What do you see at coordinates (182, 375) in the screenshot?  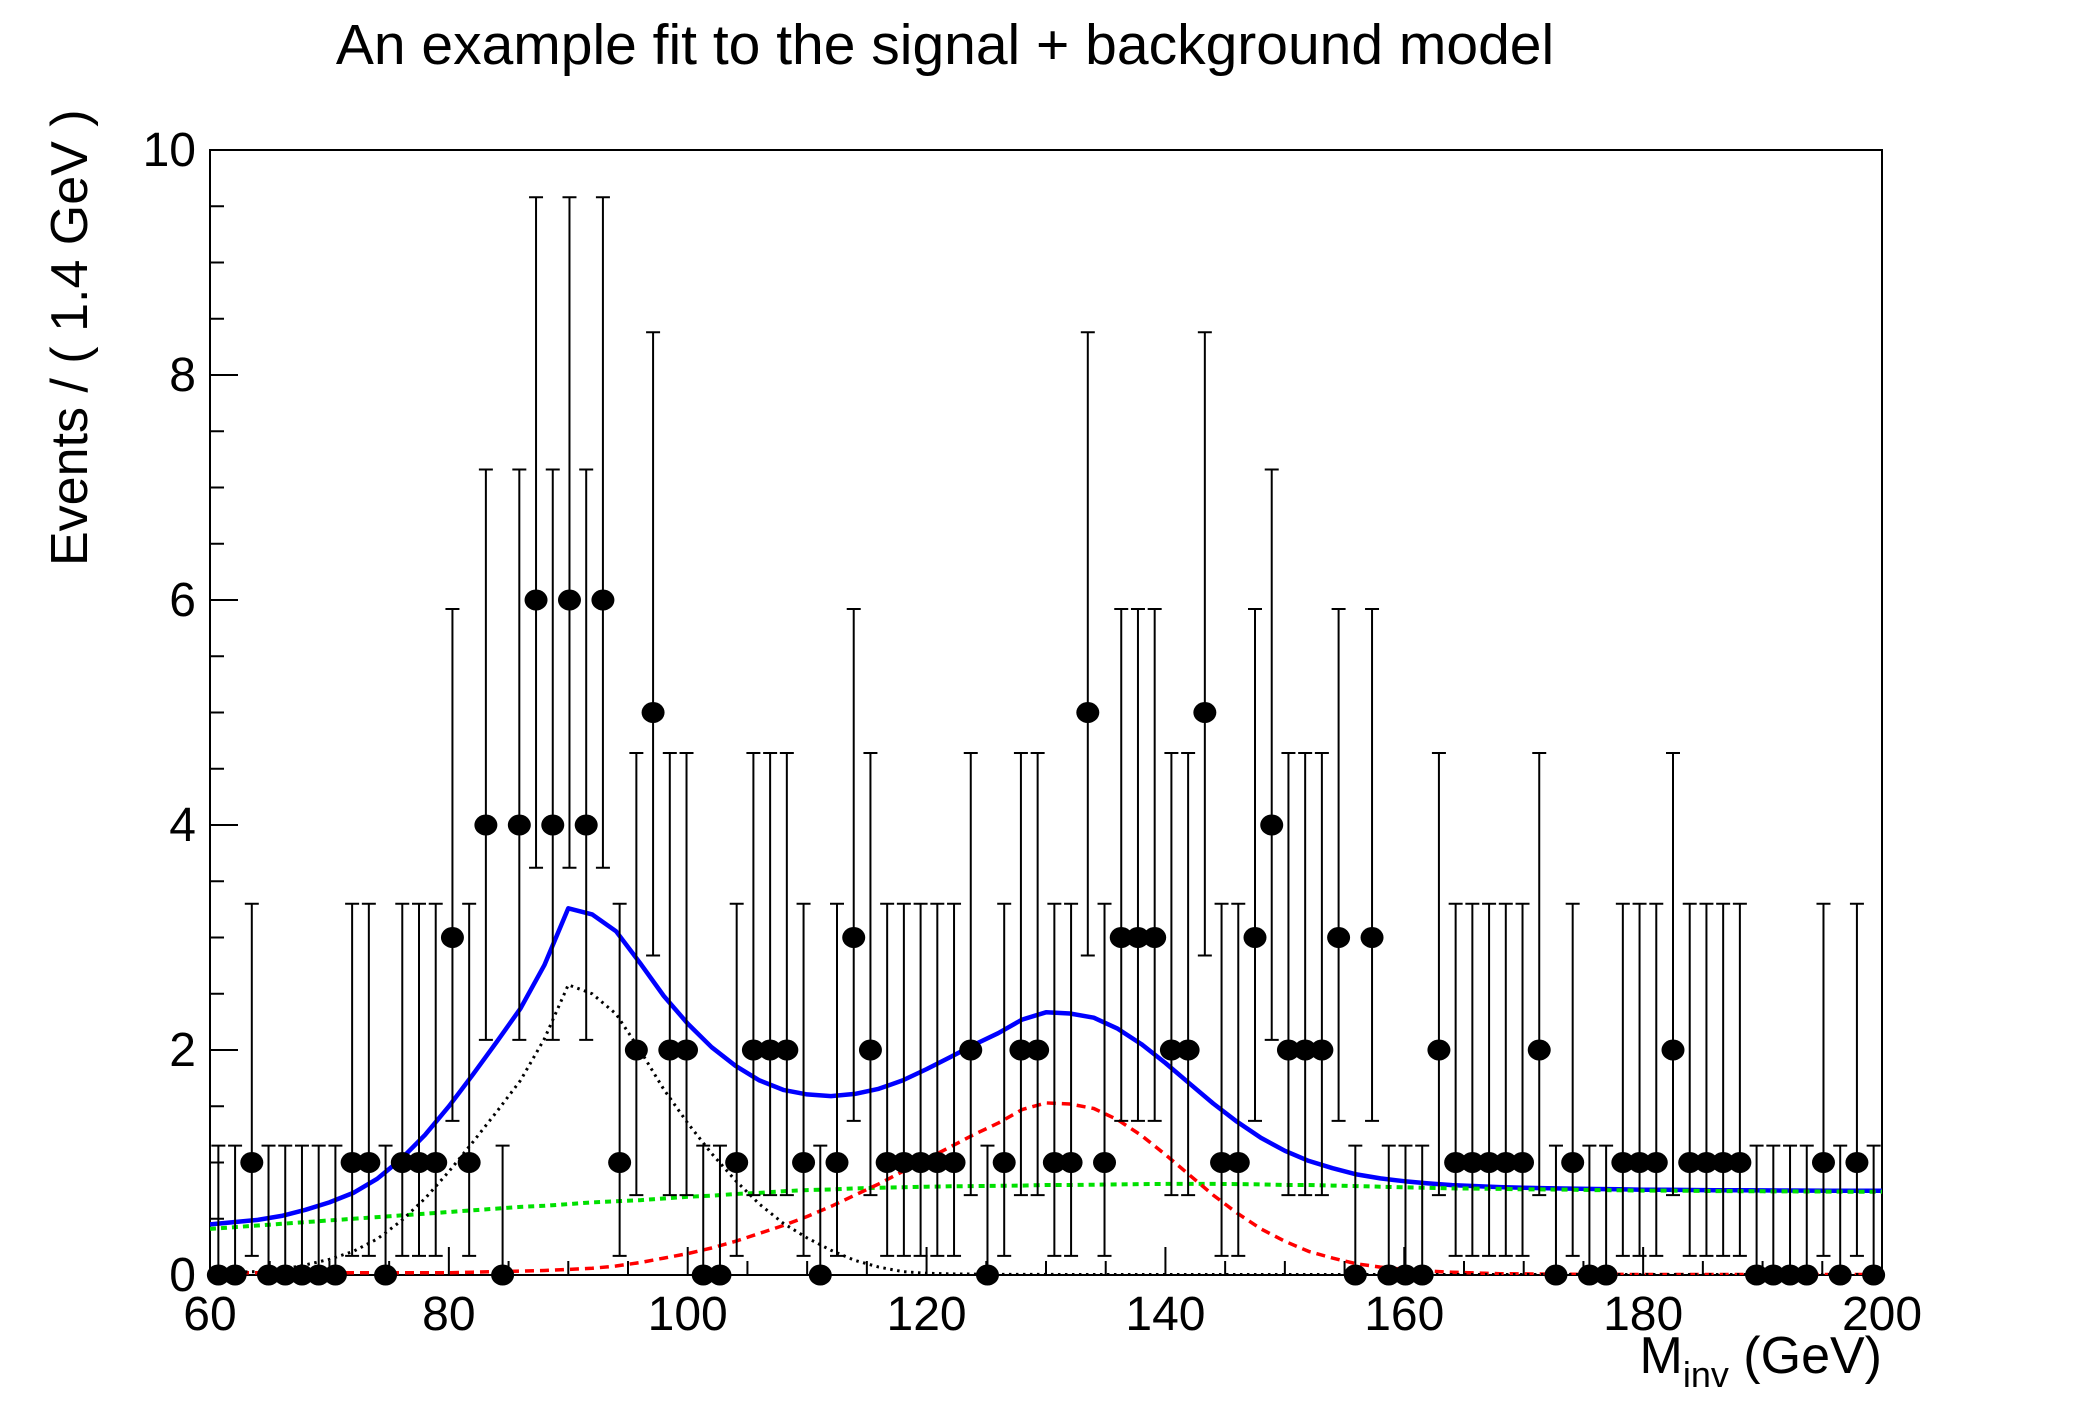 I see `y-tick-label: 8` at bounding box center [182, 375].